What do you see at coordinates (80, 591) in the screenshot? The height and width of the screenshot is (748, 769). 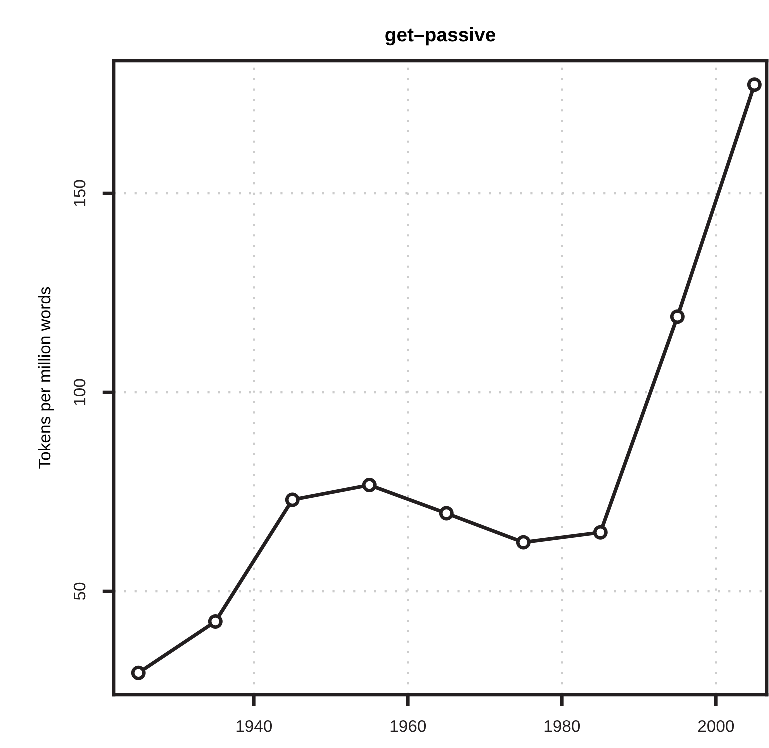 I see `y-tick-label: 50` at bounding box center [80, 591].